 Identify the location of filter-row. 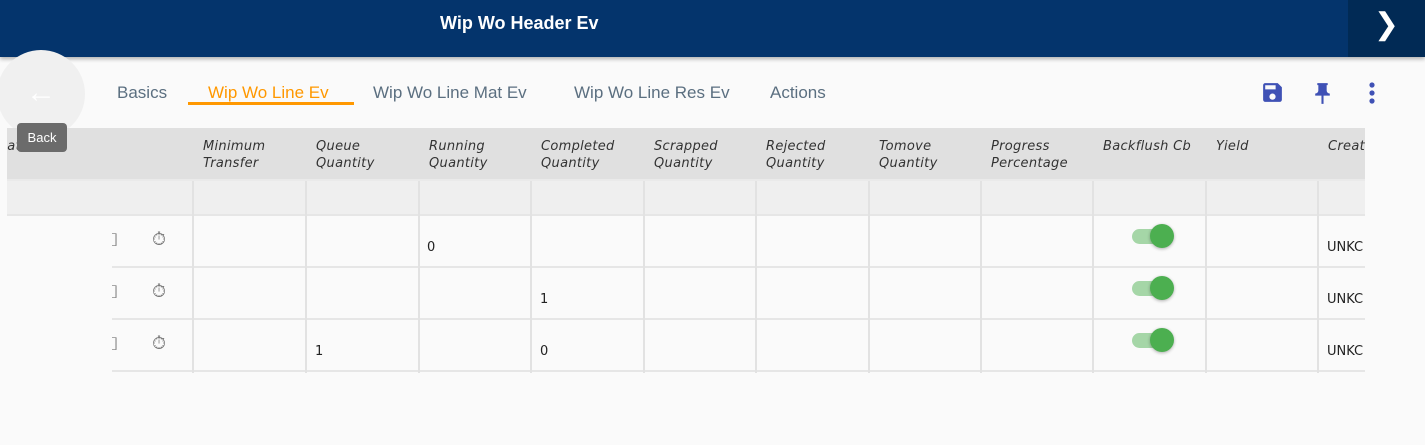
(686, 198).